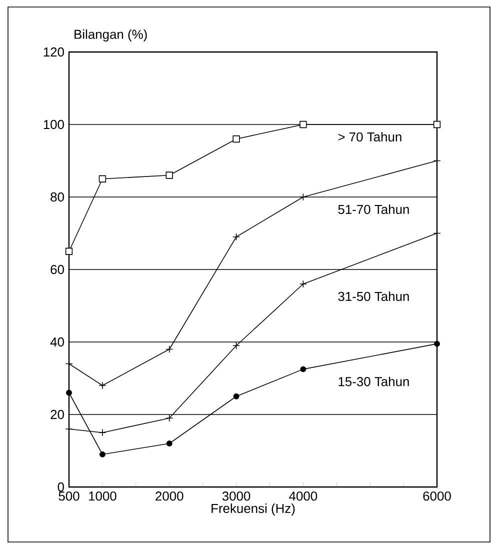 Image resolution: width=498 pixels, height=548 pixels. Describe the element at coordinates (303, 496) in the screenshot. I see `x-tick-label: 4000` at that location.